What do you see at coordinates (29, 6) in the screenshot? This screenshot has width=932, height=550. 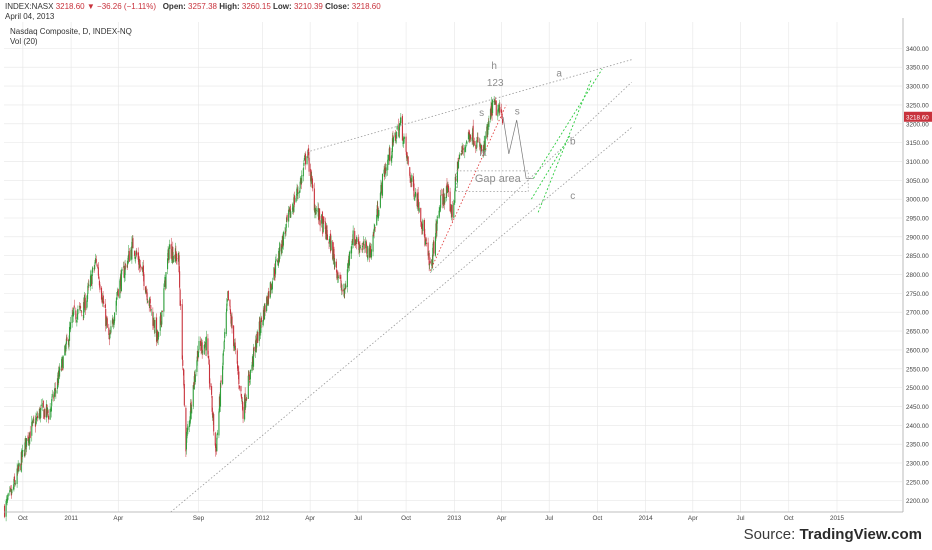 I see `symbol-label: INDEX:NASX` at bounding box center [29, 6].